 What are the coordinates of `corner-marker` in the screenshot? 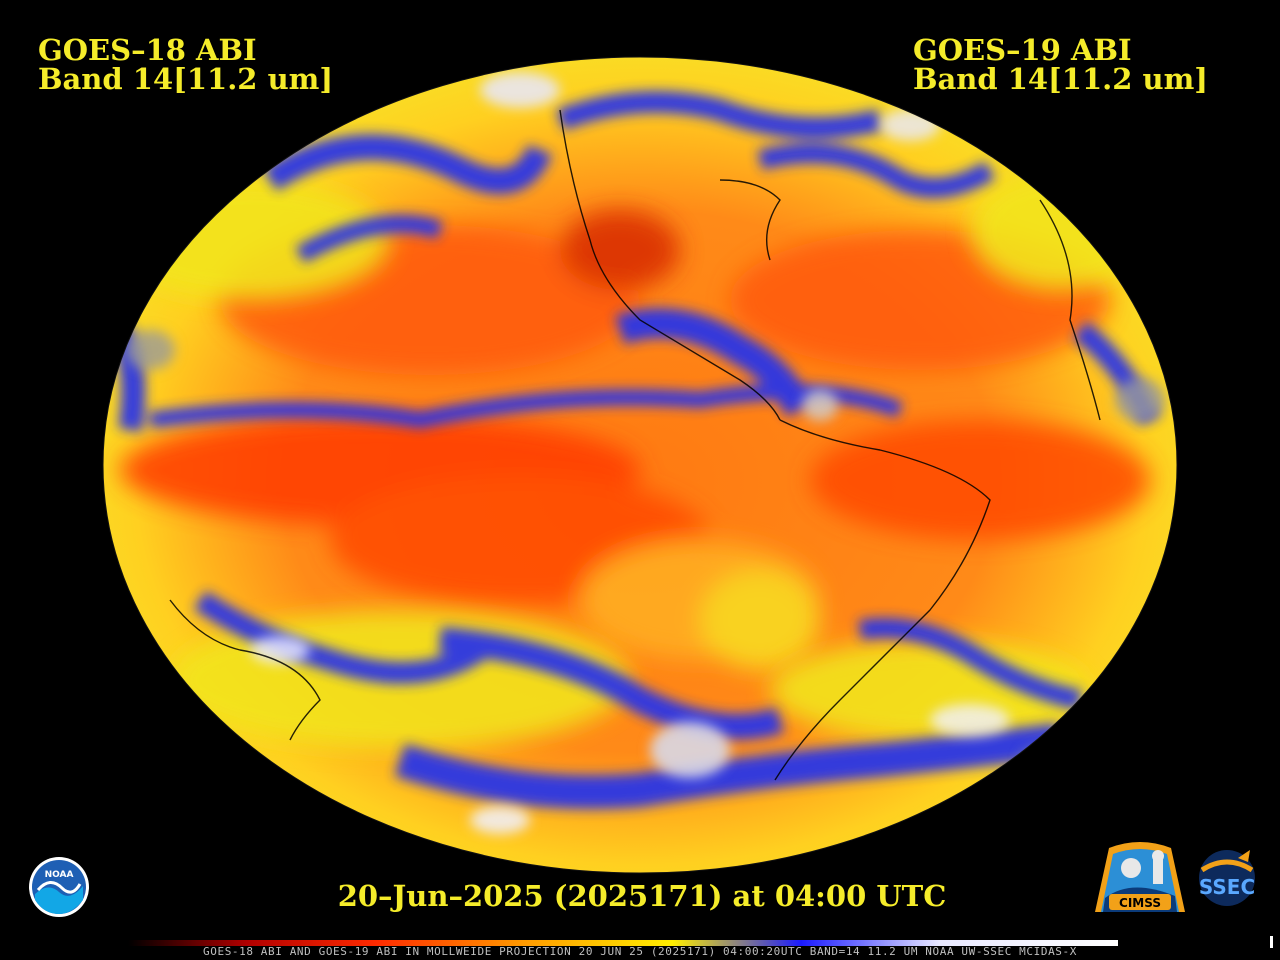 It's located at (1271, 942).